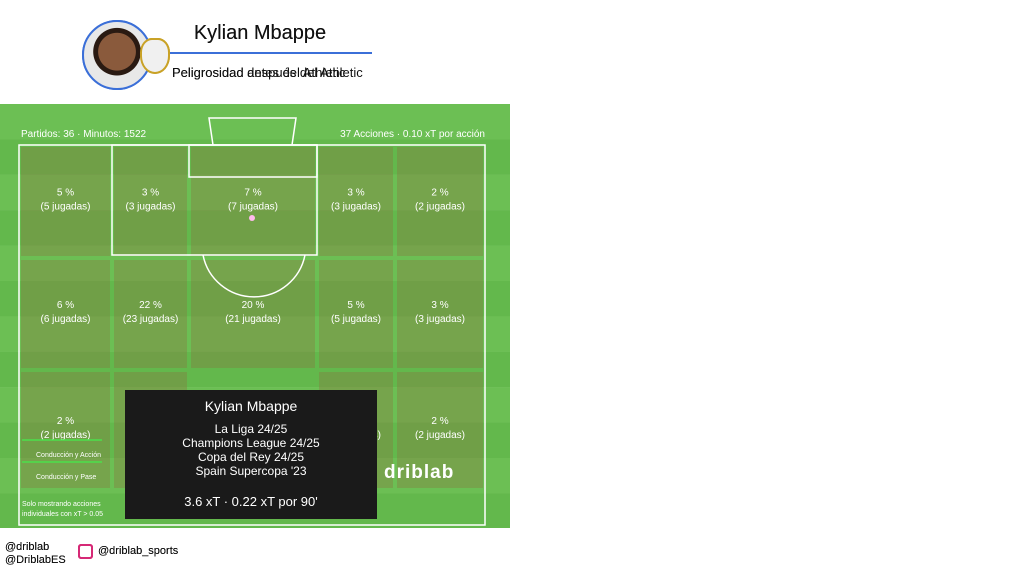 This screenshot has height=576, width=1024. What do you see at coordinates (65, 305) in the screenshot?
I see `zone-pct: 6 %` at bounding box center [65, 305].